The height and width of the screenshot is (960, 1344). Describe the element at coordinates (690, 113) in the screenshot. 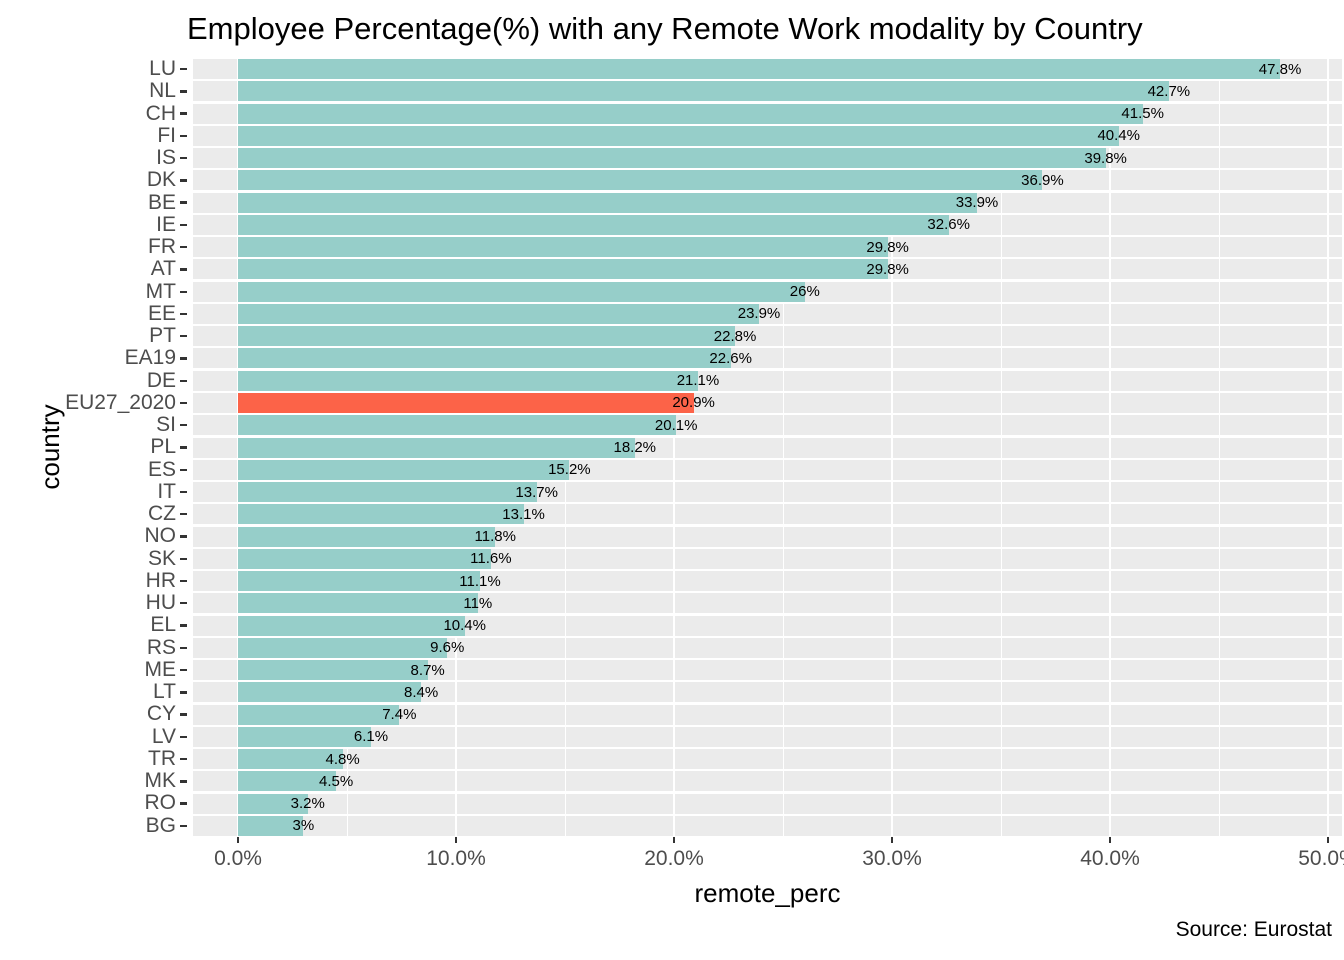

I see `bar-CH` at that location.